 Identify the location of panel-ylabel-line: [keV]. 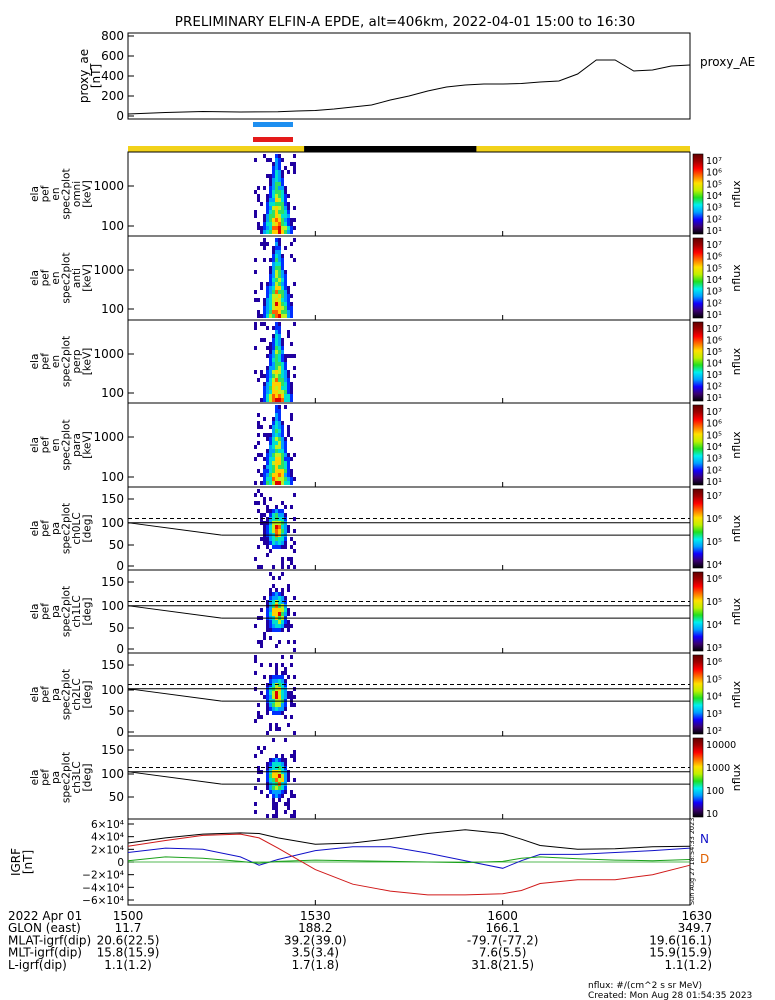
(88, 194).